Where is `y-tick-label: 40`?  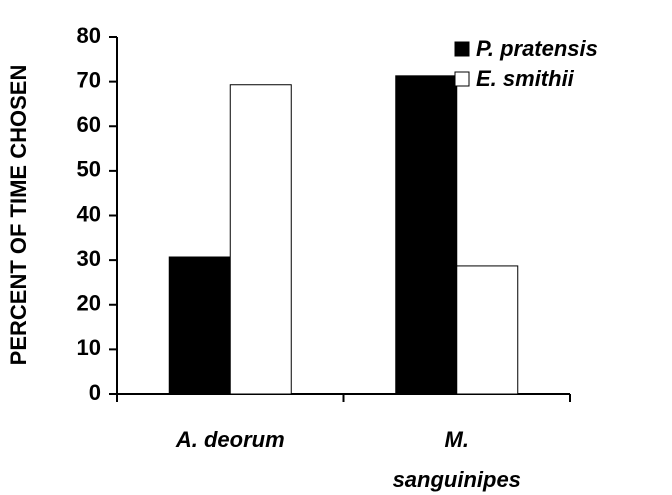 y-tick-label: 40 is located at coordinates (89, 213).